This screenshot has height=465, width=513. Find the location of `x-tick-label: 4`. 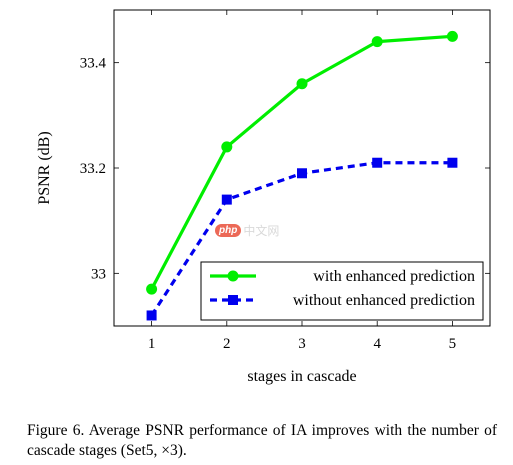

x-tick-label: 4 is located at coordinates (377, 344).